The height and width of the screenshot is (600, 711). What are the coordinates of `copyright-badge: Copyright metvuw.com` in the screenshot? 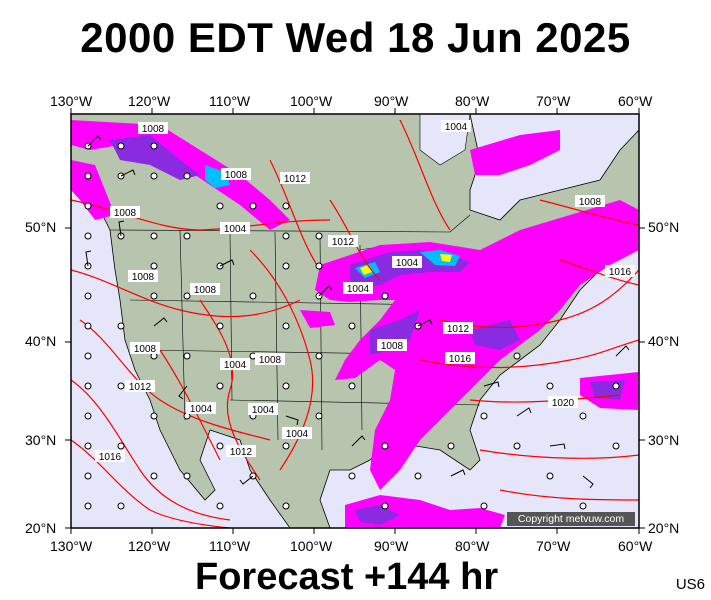 It's located at (571, 519).